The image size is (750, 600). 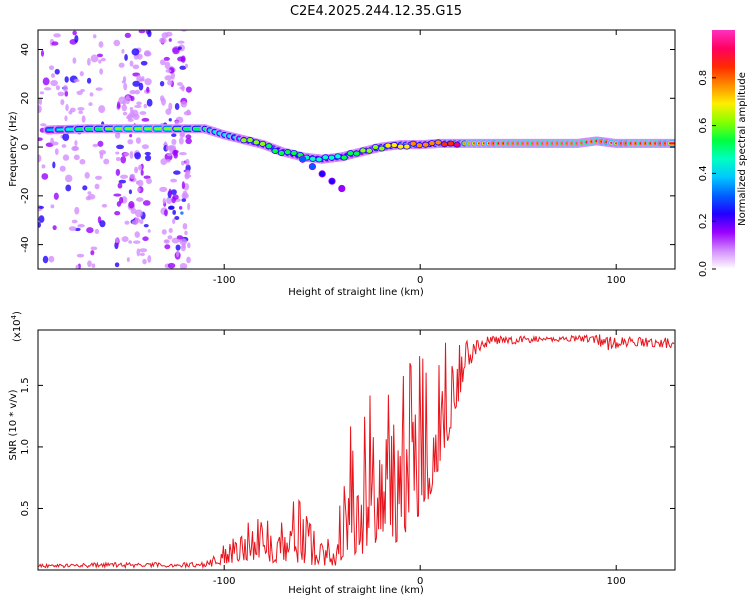 I want to click on y-tick-label: 1.0, so click(x=25, y=447).